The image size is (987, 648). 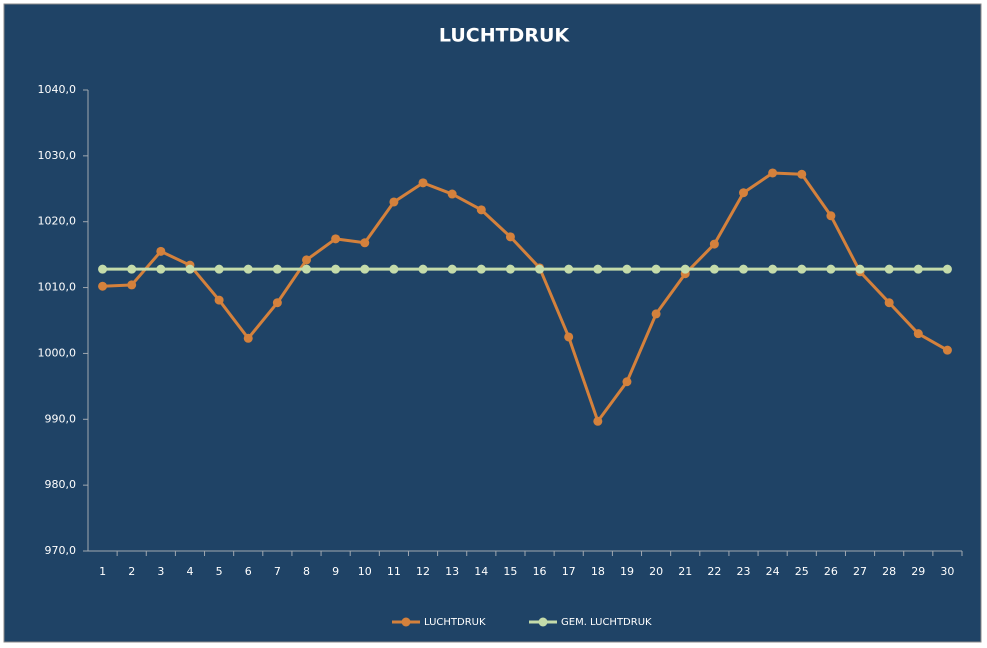 I want to click on x-tick-label: 25, so click(x=802, y=571).